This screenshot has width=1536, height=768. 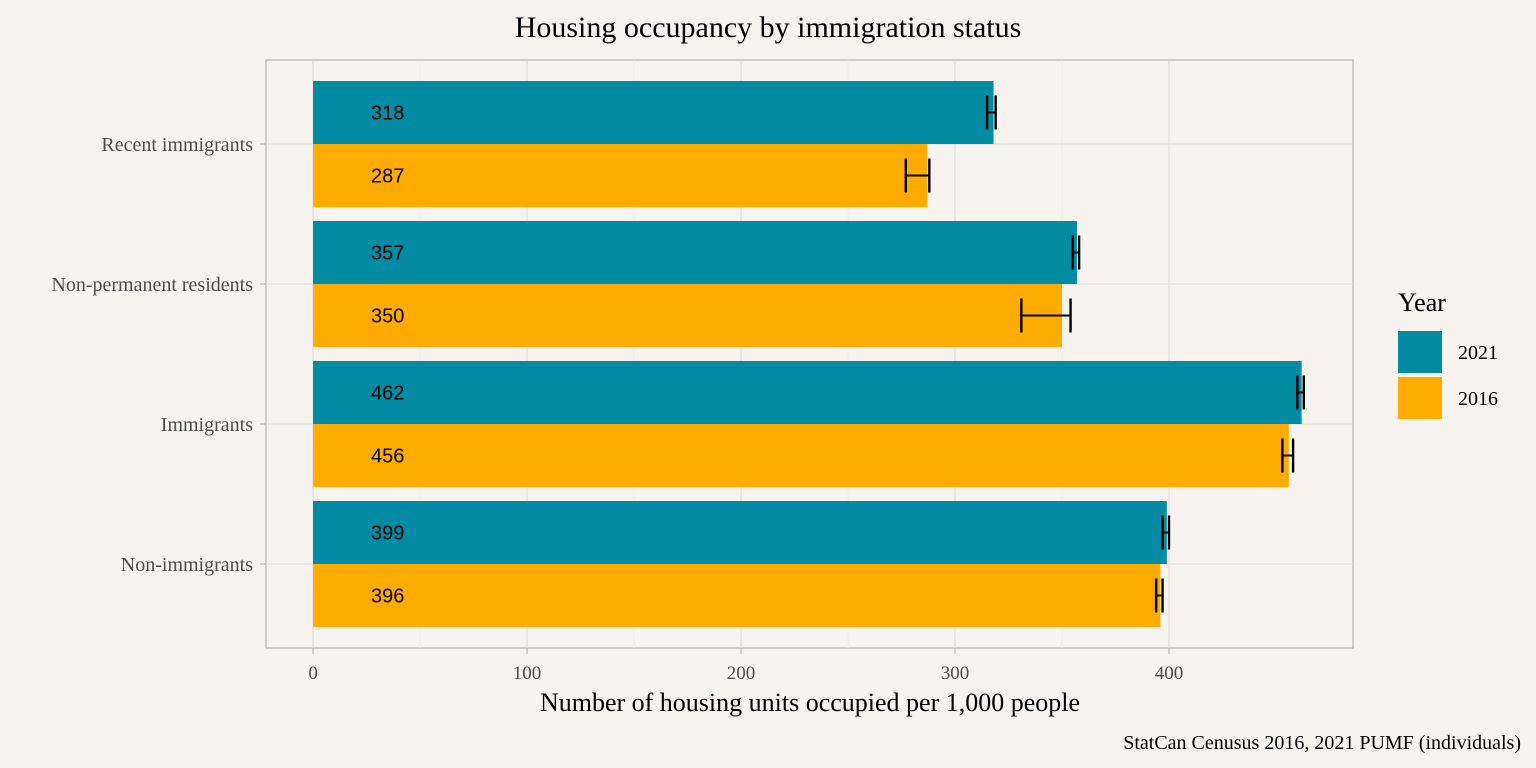 What do you see at coordinates (177, 145) in the screenshot?
I see `y-tick-label: Recent immigrants` at bounding box center [177, 145].